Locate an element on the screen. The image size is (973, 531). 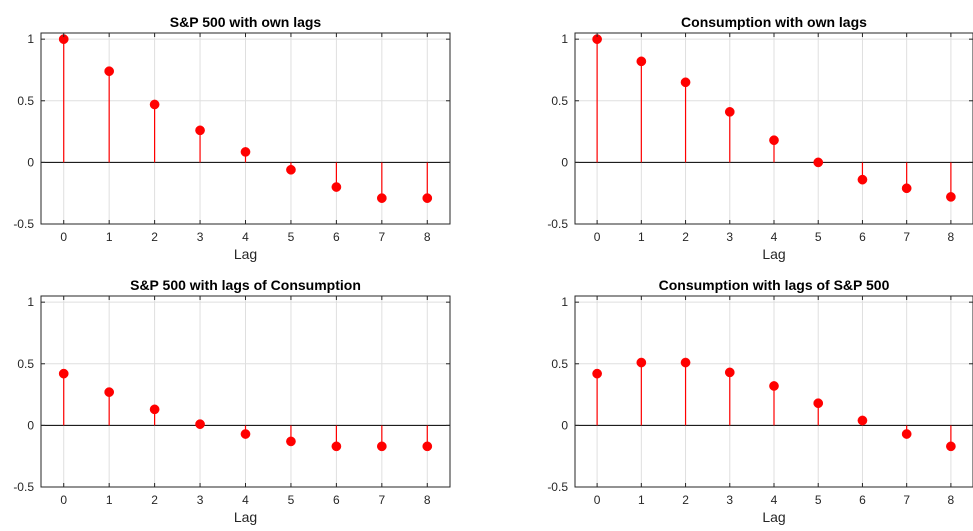
chart-title: Consumption with lags of S&P 500 is located at coordinates (774, 285).